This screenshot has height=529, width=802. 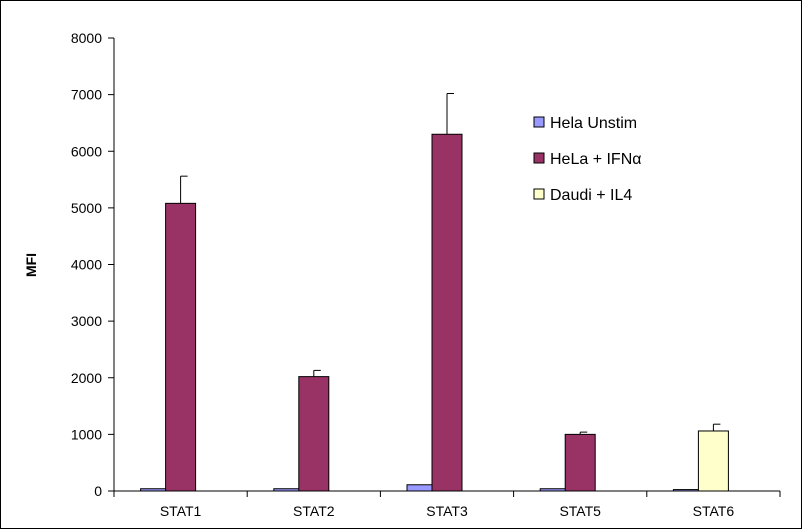 I want to click on y-axis: 0 1000 2000 3000 4000 5000 6000 7000 8000, so click(x=93, y=264).